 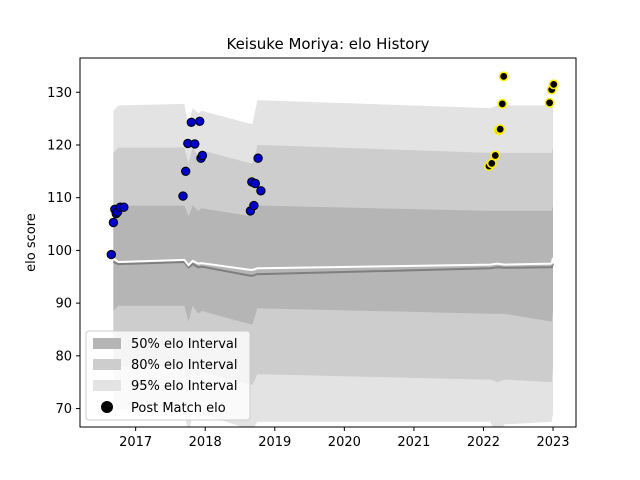 What do you see at coordinates (59, 198) in the screenshot?
I see `y-tick-label-110: 110` at bounding box center [59, 198].